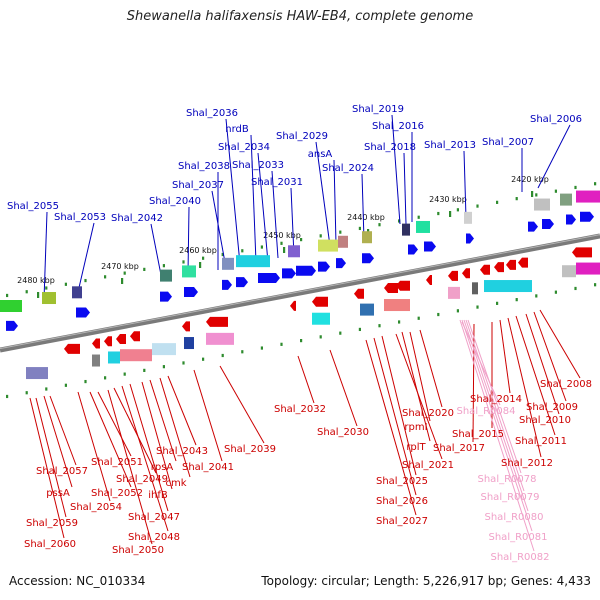 The height and width of the screenshot is (600, 600). What do you see at coordinates (402, 501) in the screenshot?
I see `reverse-gene-label: Shal_2026` at bounding box center [402, 501].